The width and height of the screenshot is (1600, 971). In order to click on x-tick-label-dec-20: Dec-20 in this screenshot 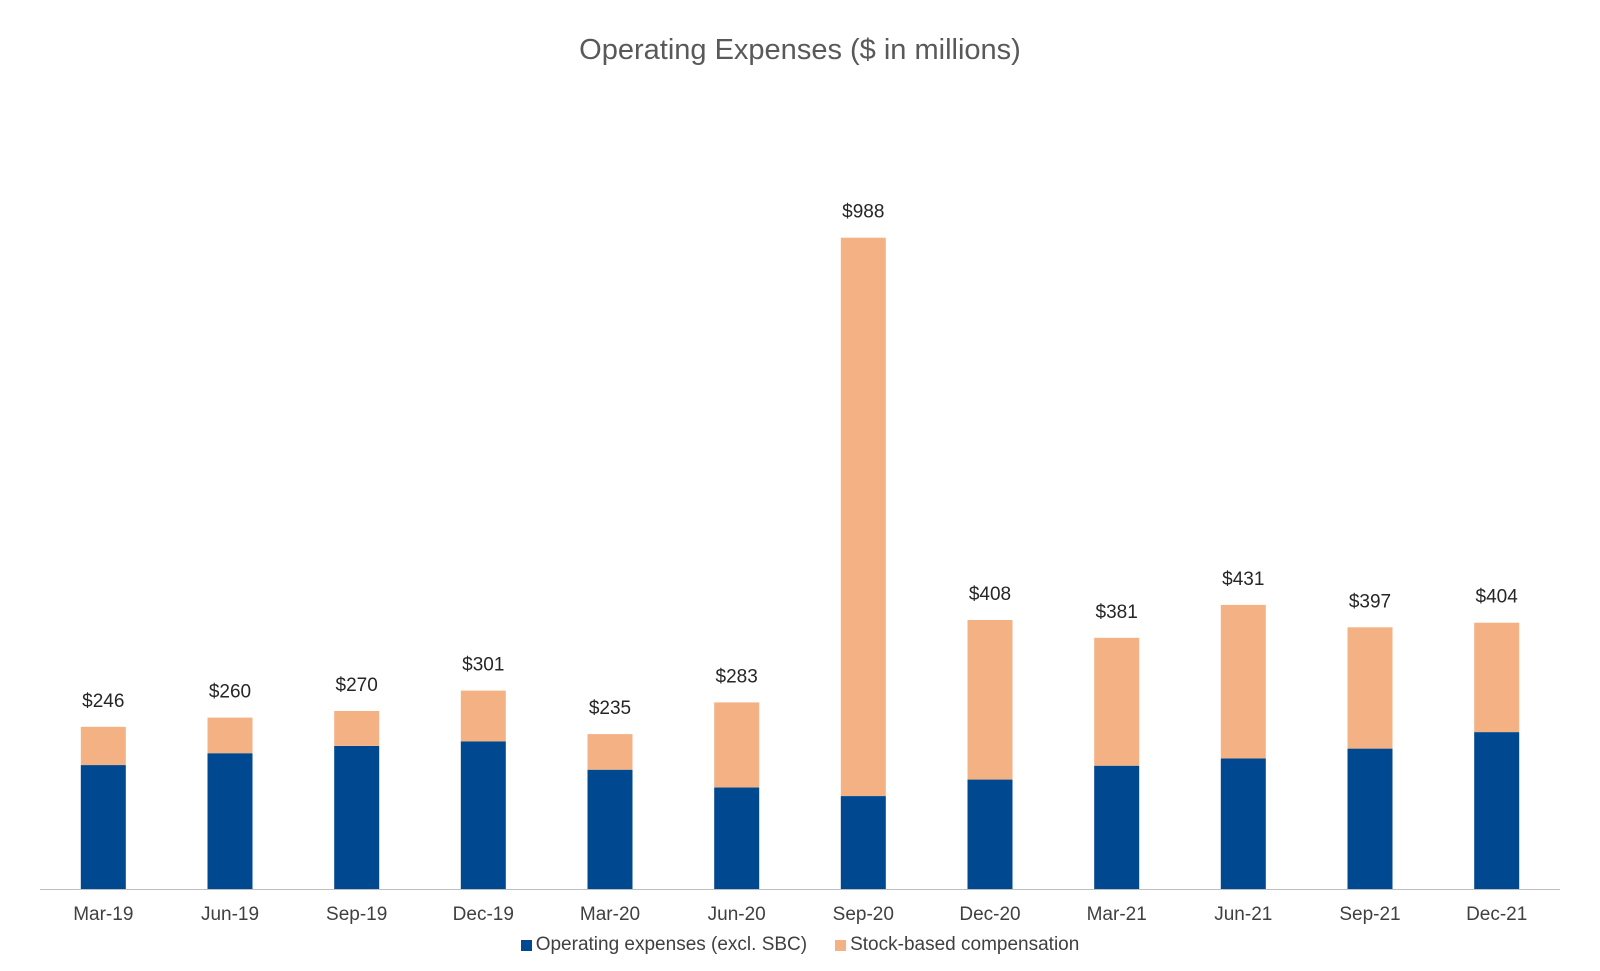, I will do `click(989, 914)`.